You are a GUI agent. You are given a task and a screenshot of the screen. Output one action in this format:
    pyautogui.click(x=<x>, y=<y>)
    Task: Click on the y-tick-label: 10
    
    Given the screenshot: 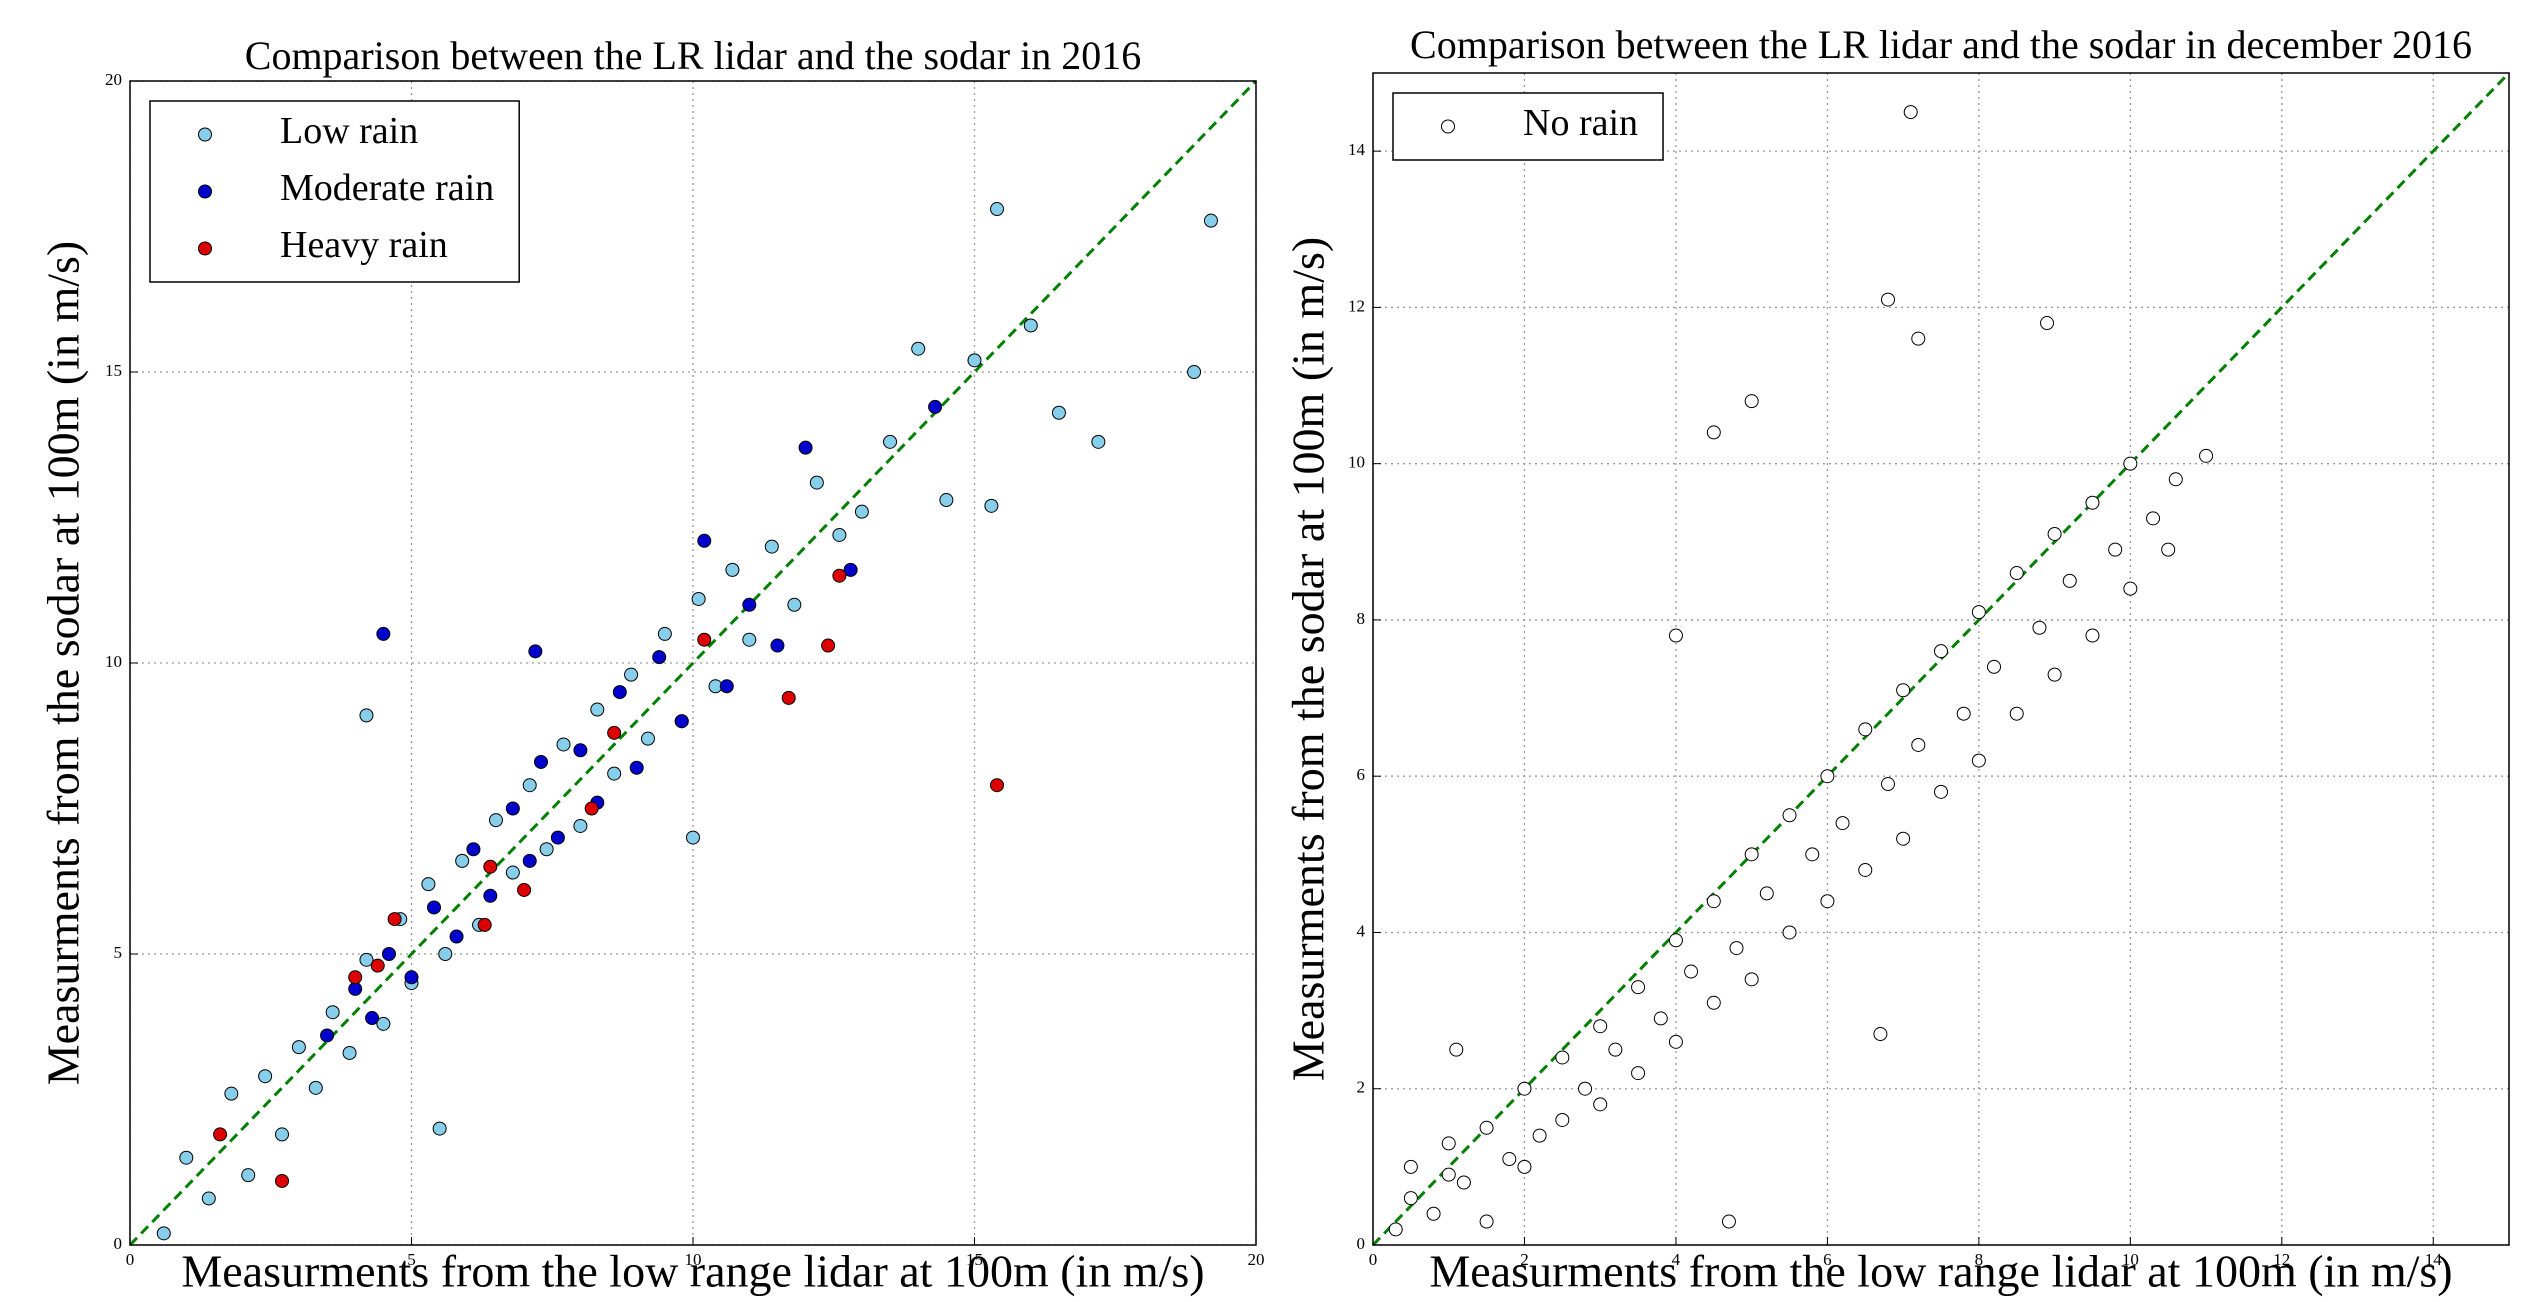 What is the action you would take?
    pyautogui.click(x=1356, y=462)
    